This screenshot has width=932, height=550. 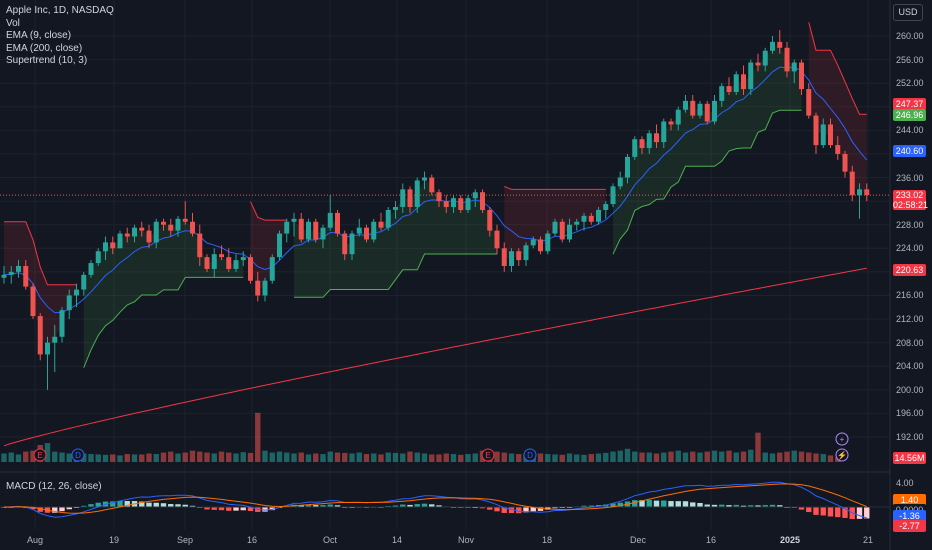 I want to click on legend-volume: Vol, so click(x=13, y=23).